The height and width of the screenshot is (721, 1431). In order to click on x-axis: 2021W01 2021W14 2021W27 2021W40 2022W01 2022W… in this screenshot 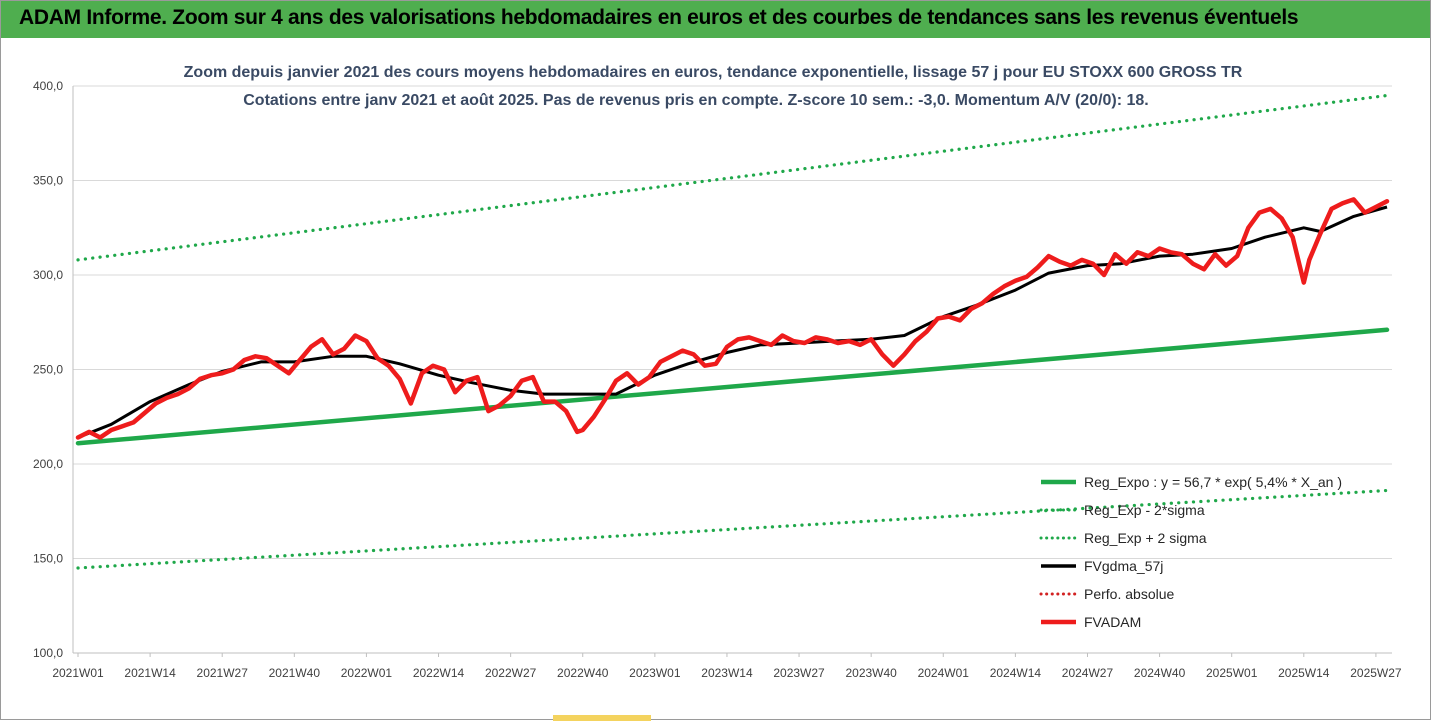, I will do `click(727, 666)`.